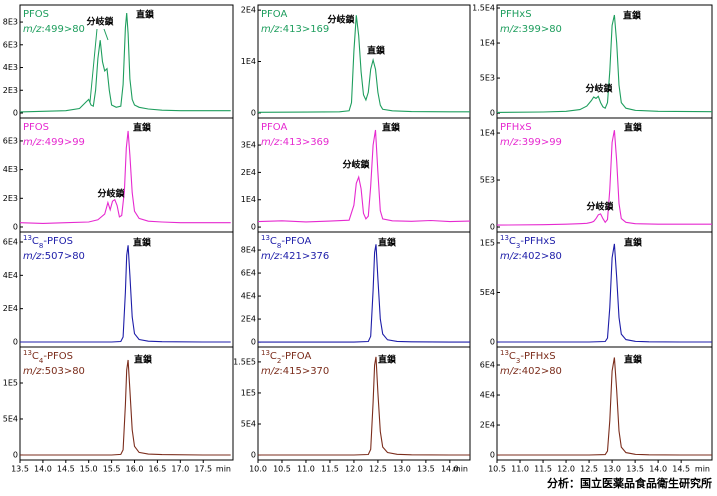  Describe the element at coordinates (63, 371) in the screenshot. I see `transition-part: :503>80` at that location.